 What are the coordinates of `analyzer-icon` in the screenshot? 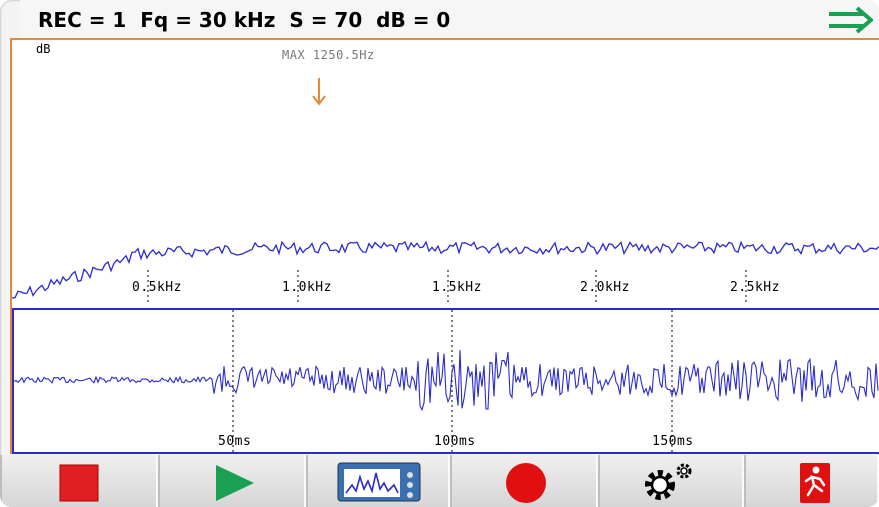 It's located at (379, 482).